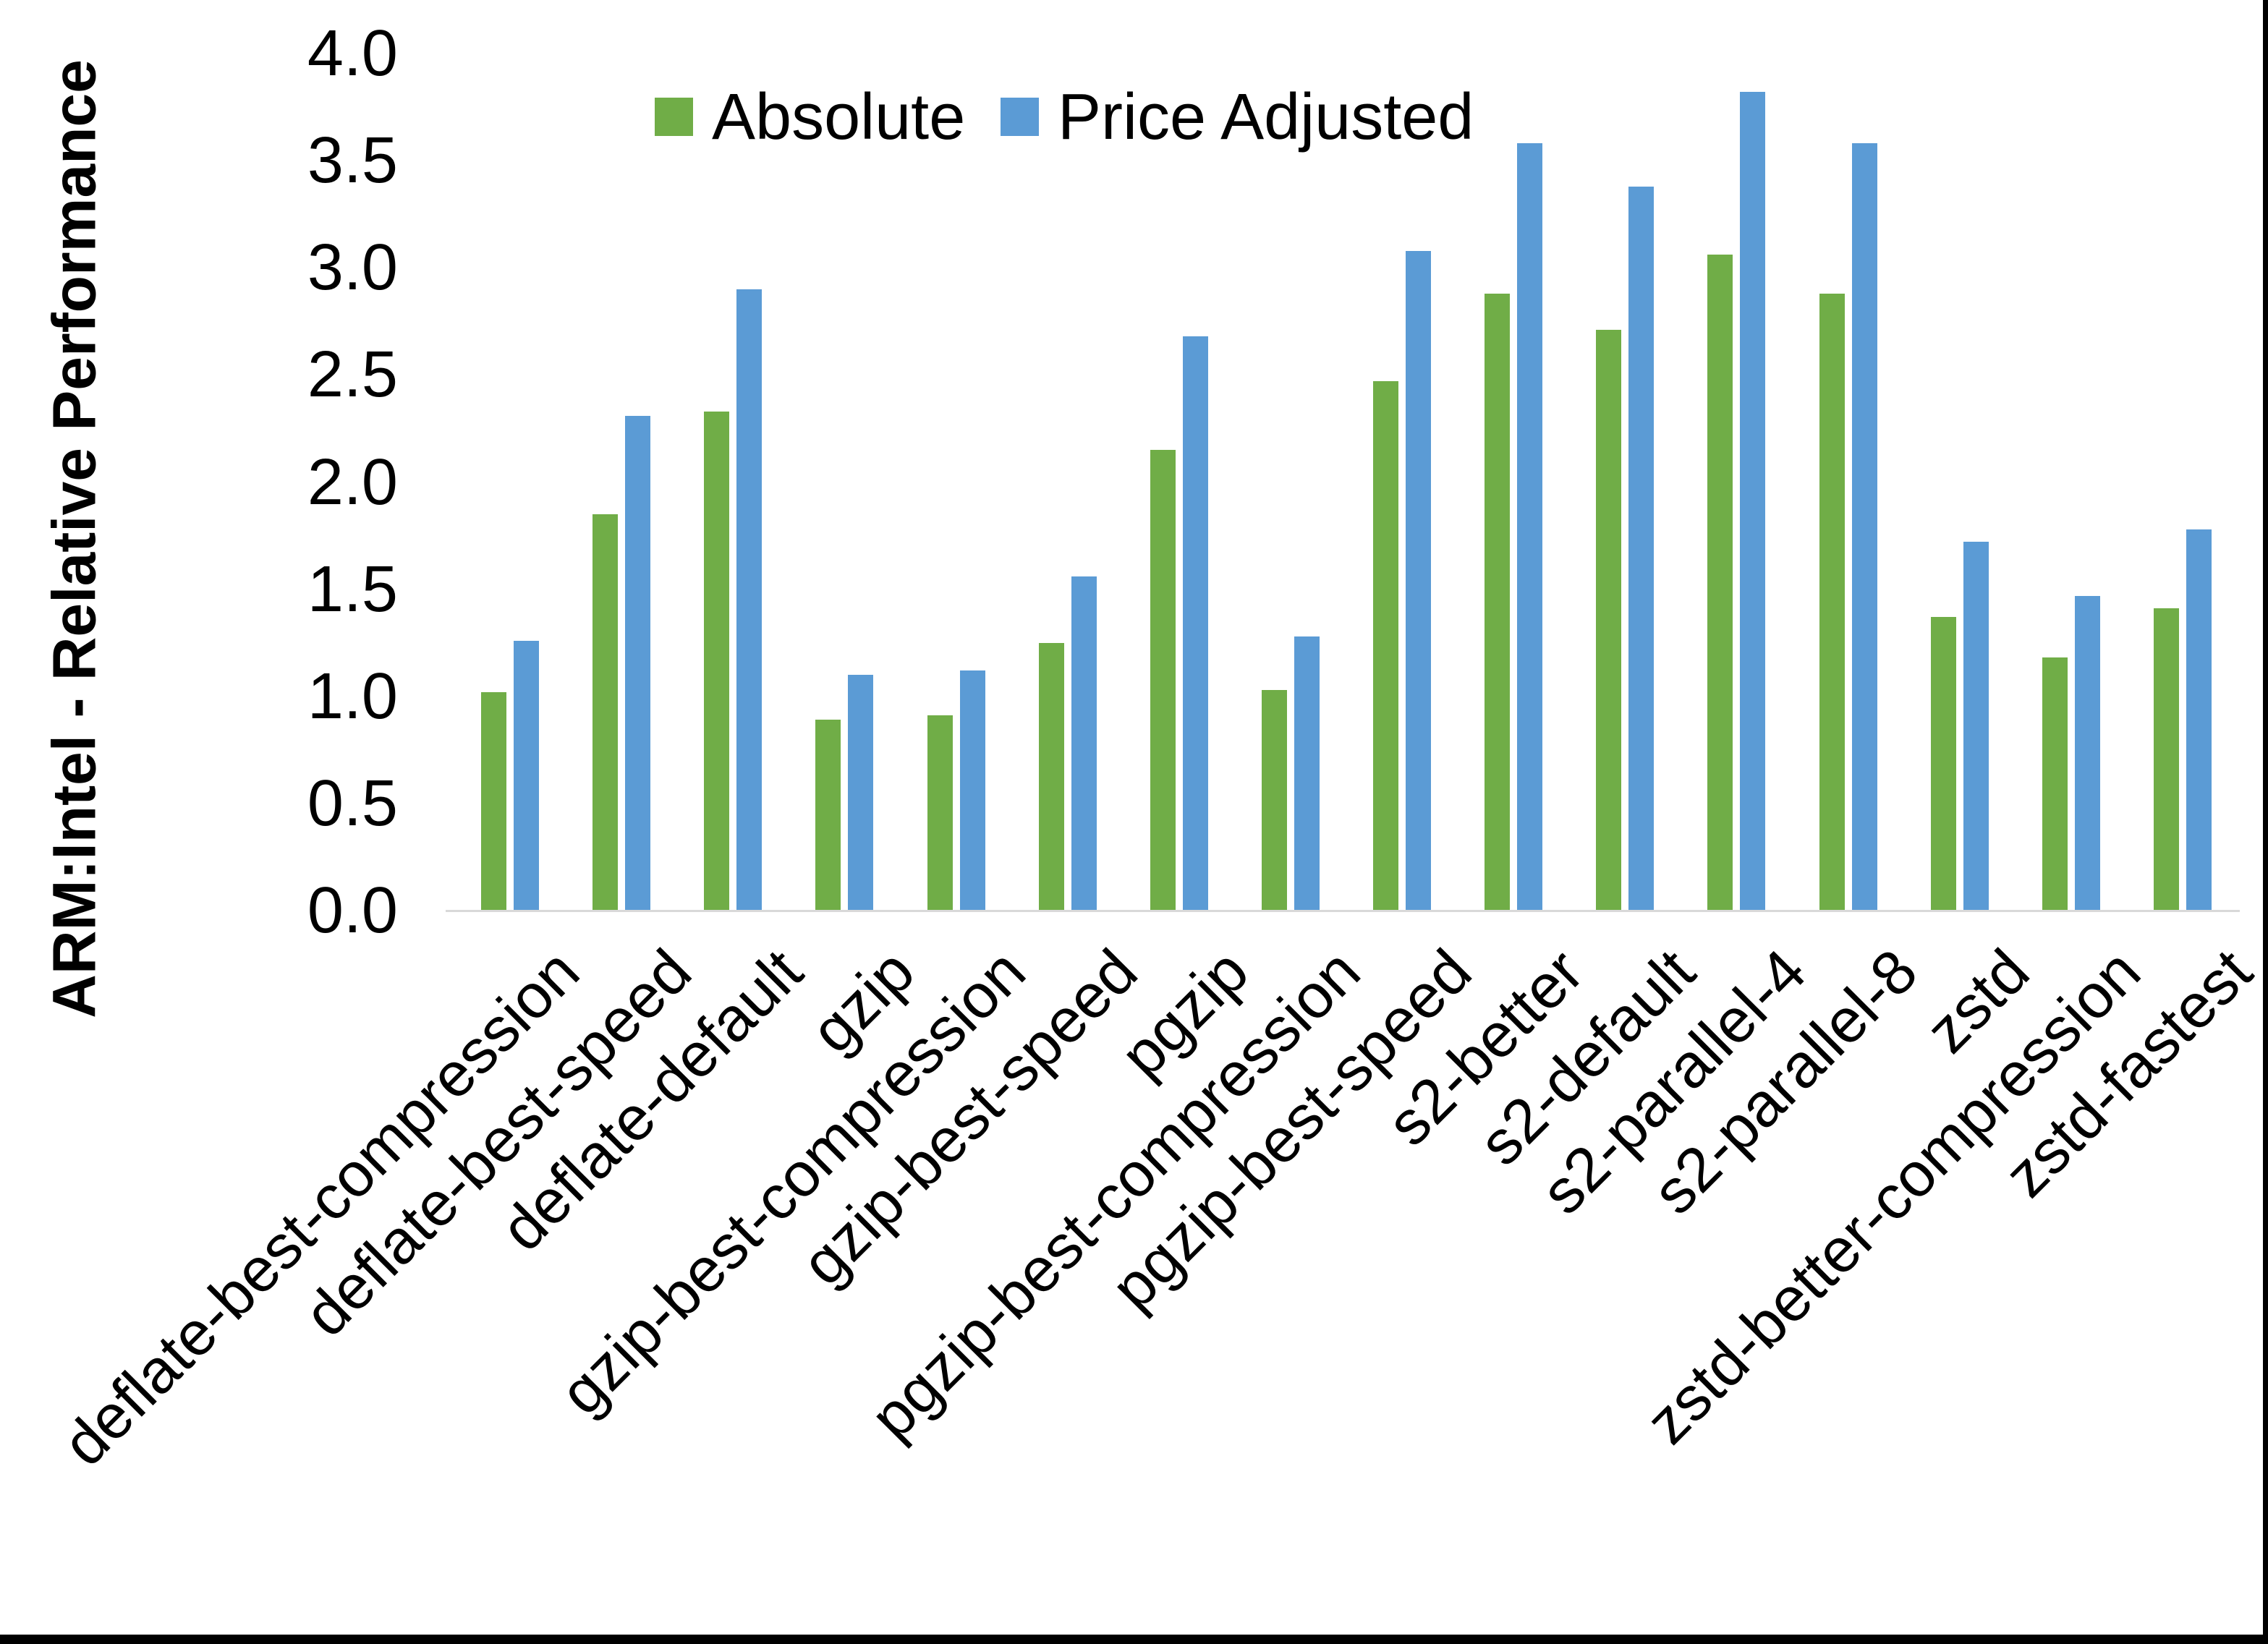 The width and height of the screenshot is (2268, 1644). I want to click on bar-price-adjusted-pgzip-best-compression, so click(1307, 773).